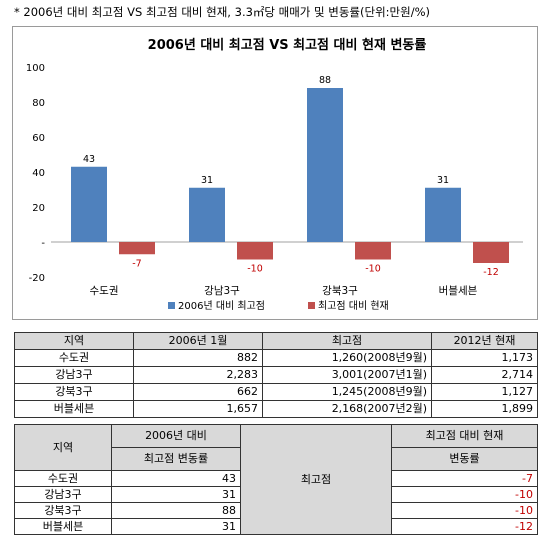 This screenshot has height=548, width=550. I want to click on table-row: 버블세븐 31 -12, so click(276, 526).